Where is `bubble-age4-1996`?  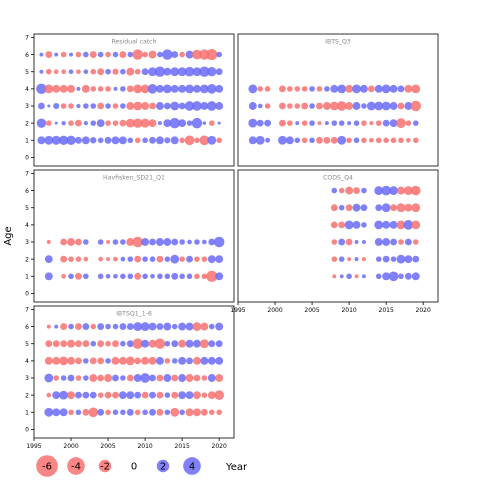
bubble-age4-1996 is located at coordinates (41, 89).